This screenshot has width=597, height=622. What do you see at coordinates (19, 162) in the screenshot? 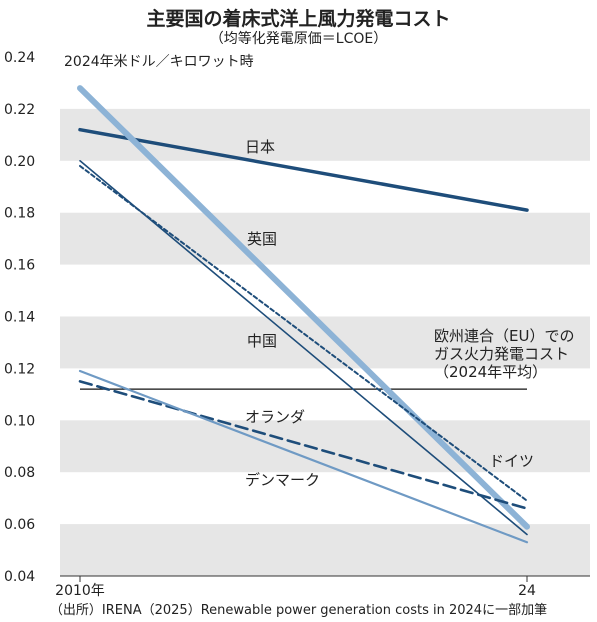
I see `y-tick-label: 0.20` at bounding box center [19, 162].